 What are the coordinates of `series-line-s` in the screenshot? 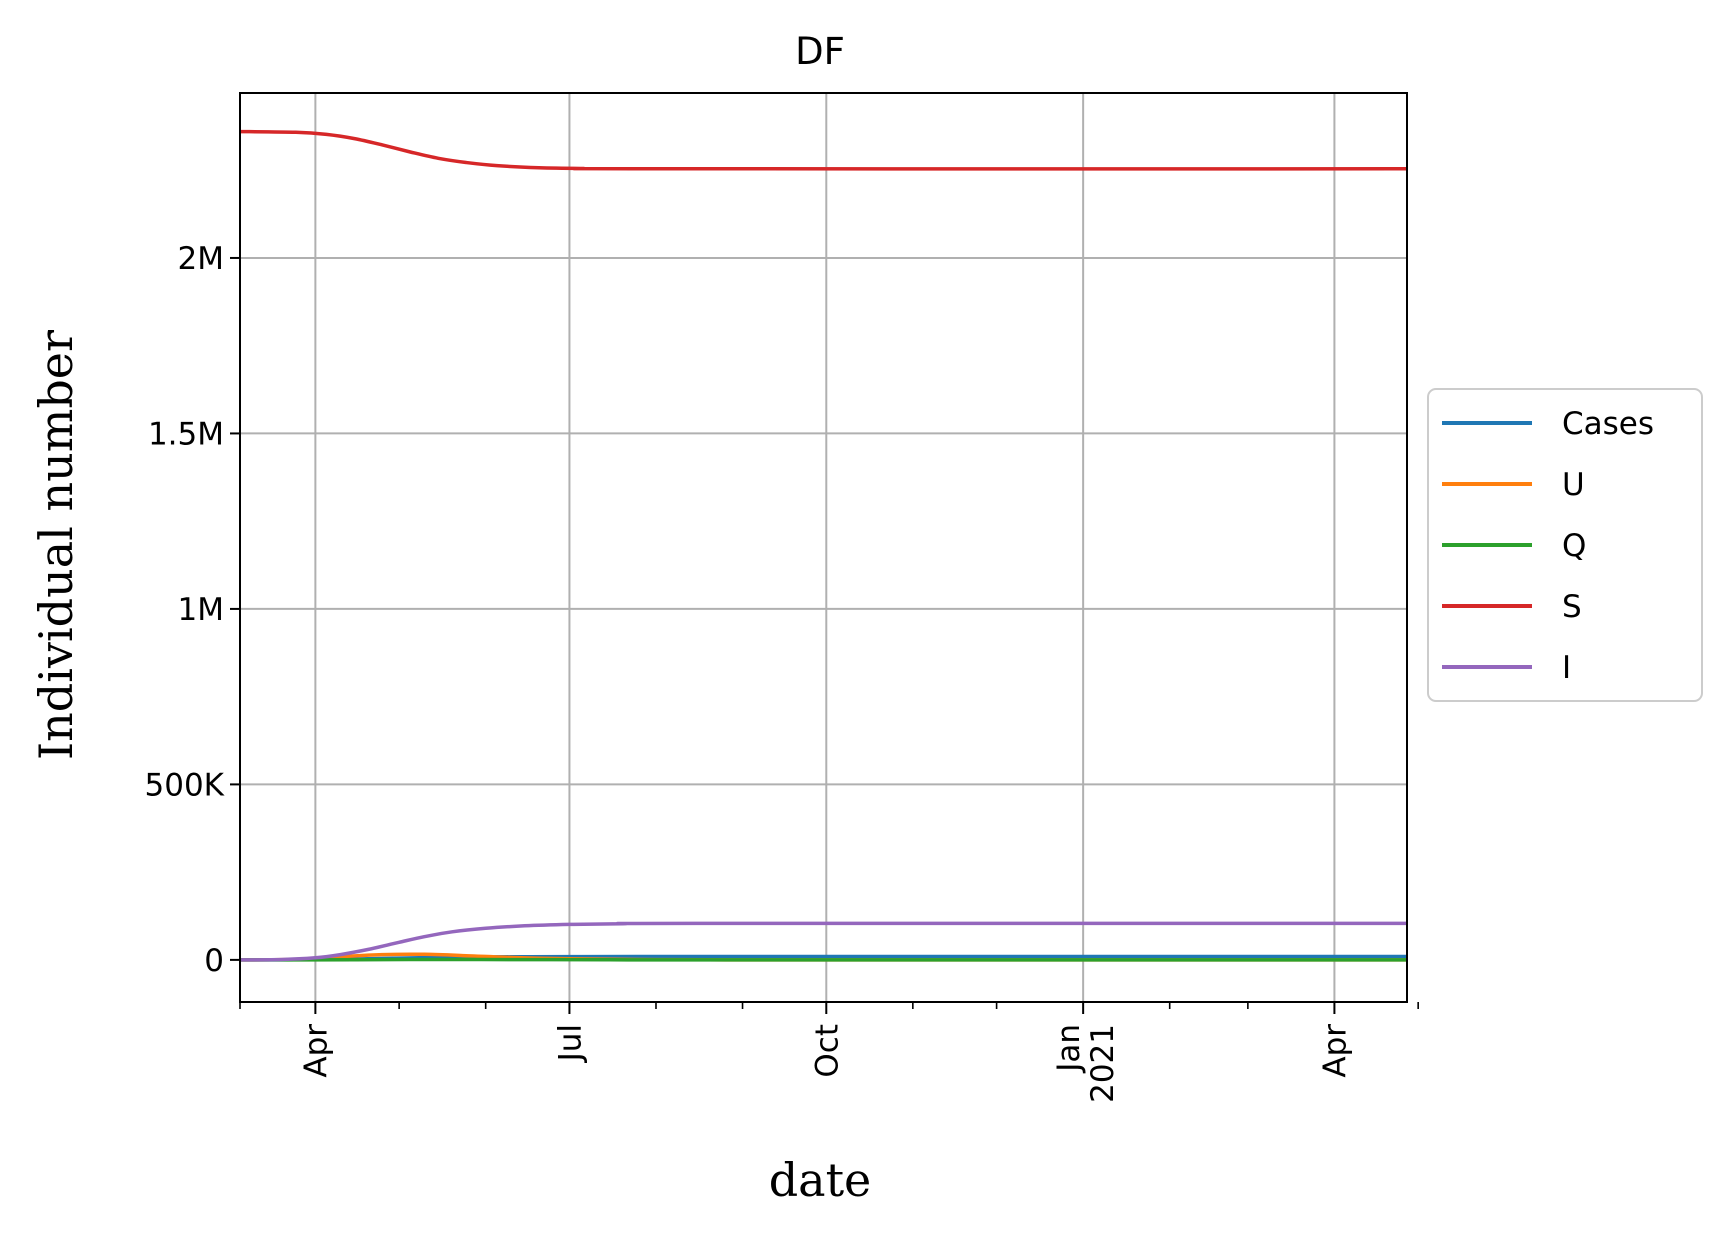 It's located at (823, 150).